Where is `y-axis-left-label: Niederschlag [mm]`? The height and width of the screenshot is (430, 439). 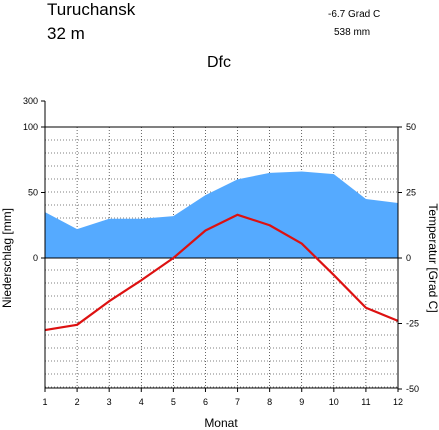
y-axis-left-label: Niederschlag [mm] is located at coordinates (7, 258).